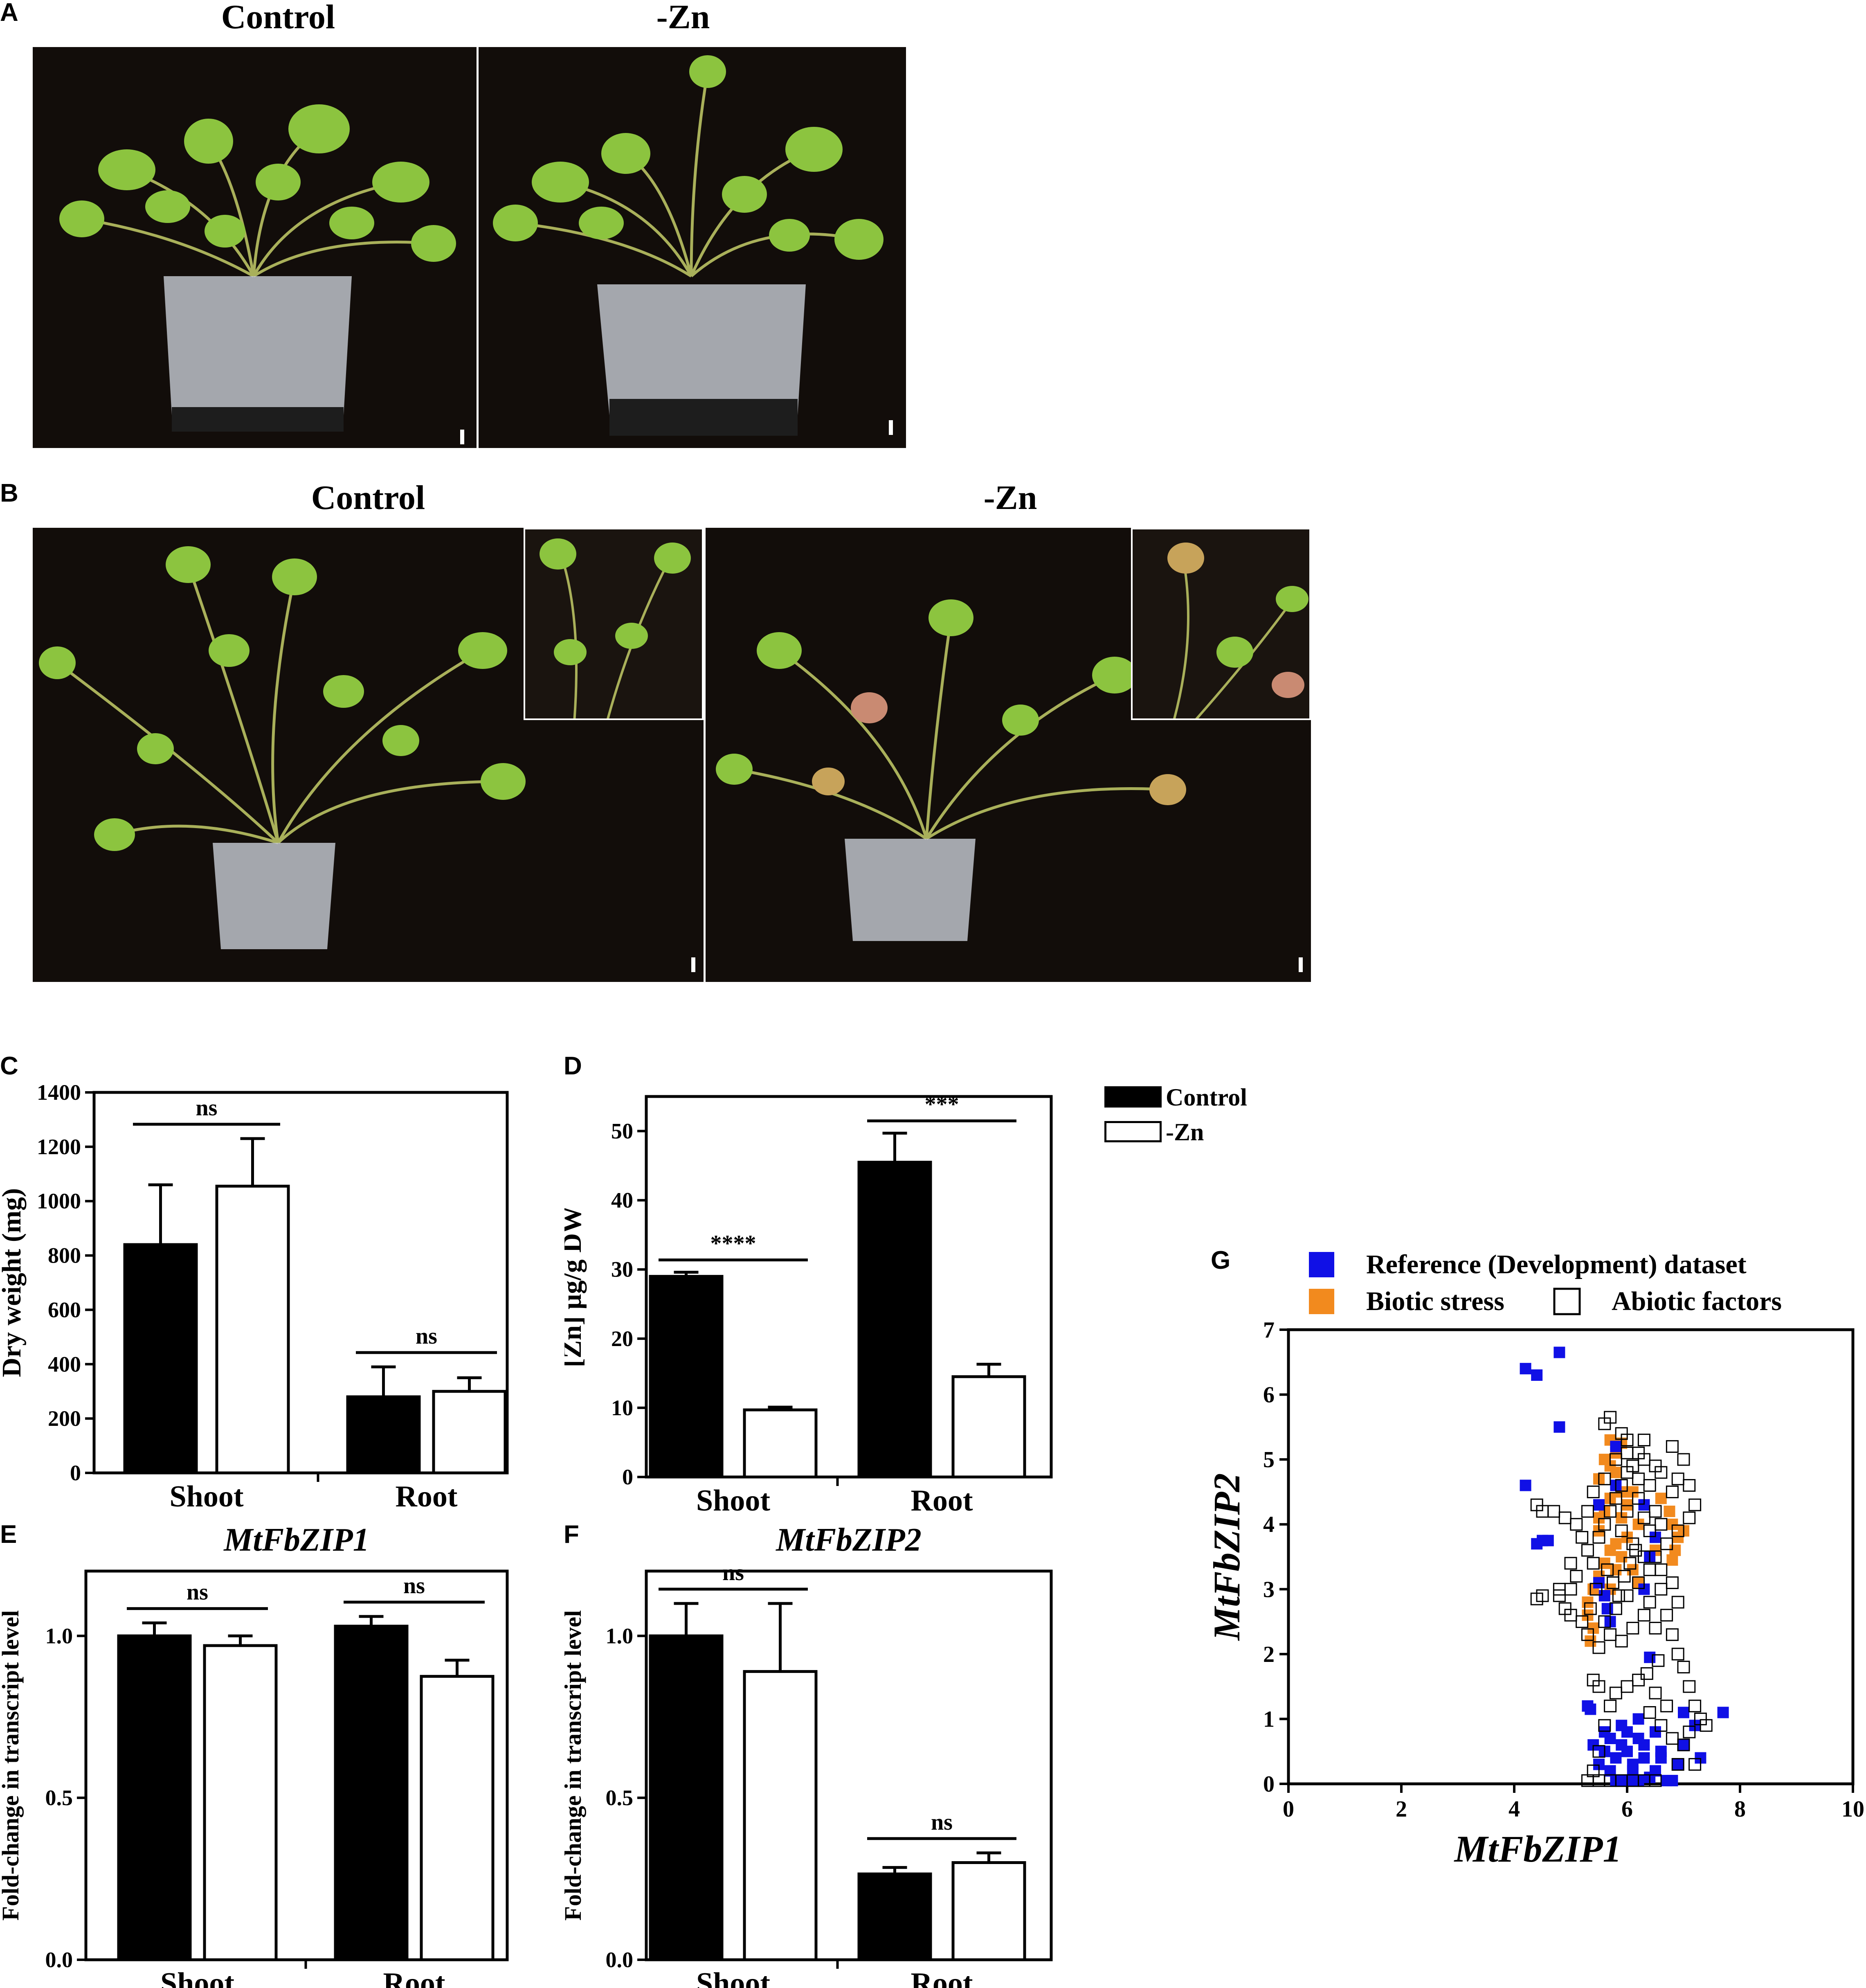  What do you see at coordinates (733, 1572) in the screenshot?
I see `significance-label: ns` at bounding box center [733, 1572].